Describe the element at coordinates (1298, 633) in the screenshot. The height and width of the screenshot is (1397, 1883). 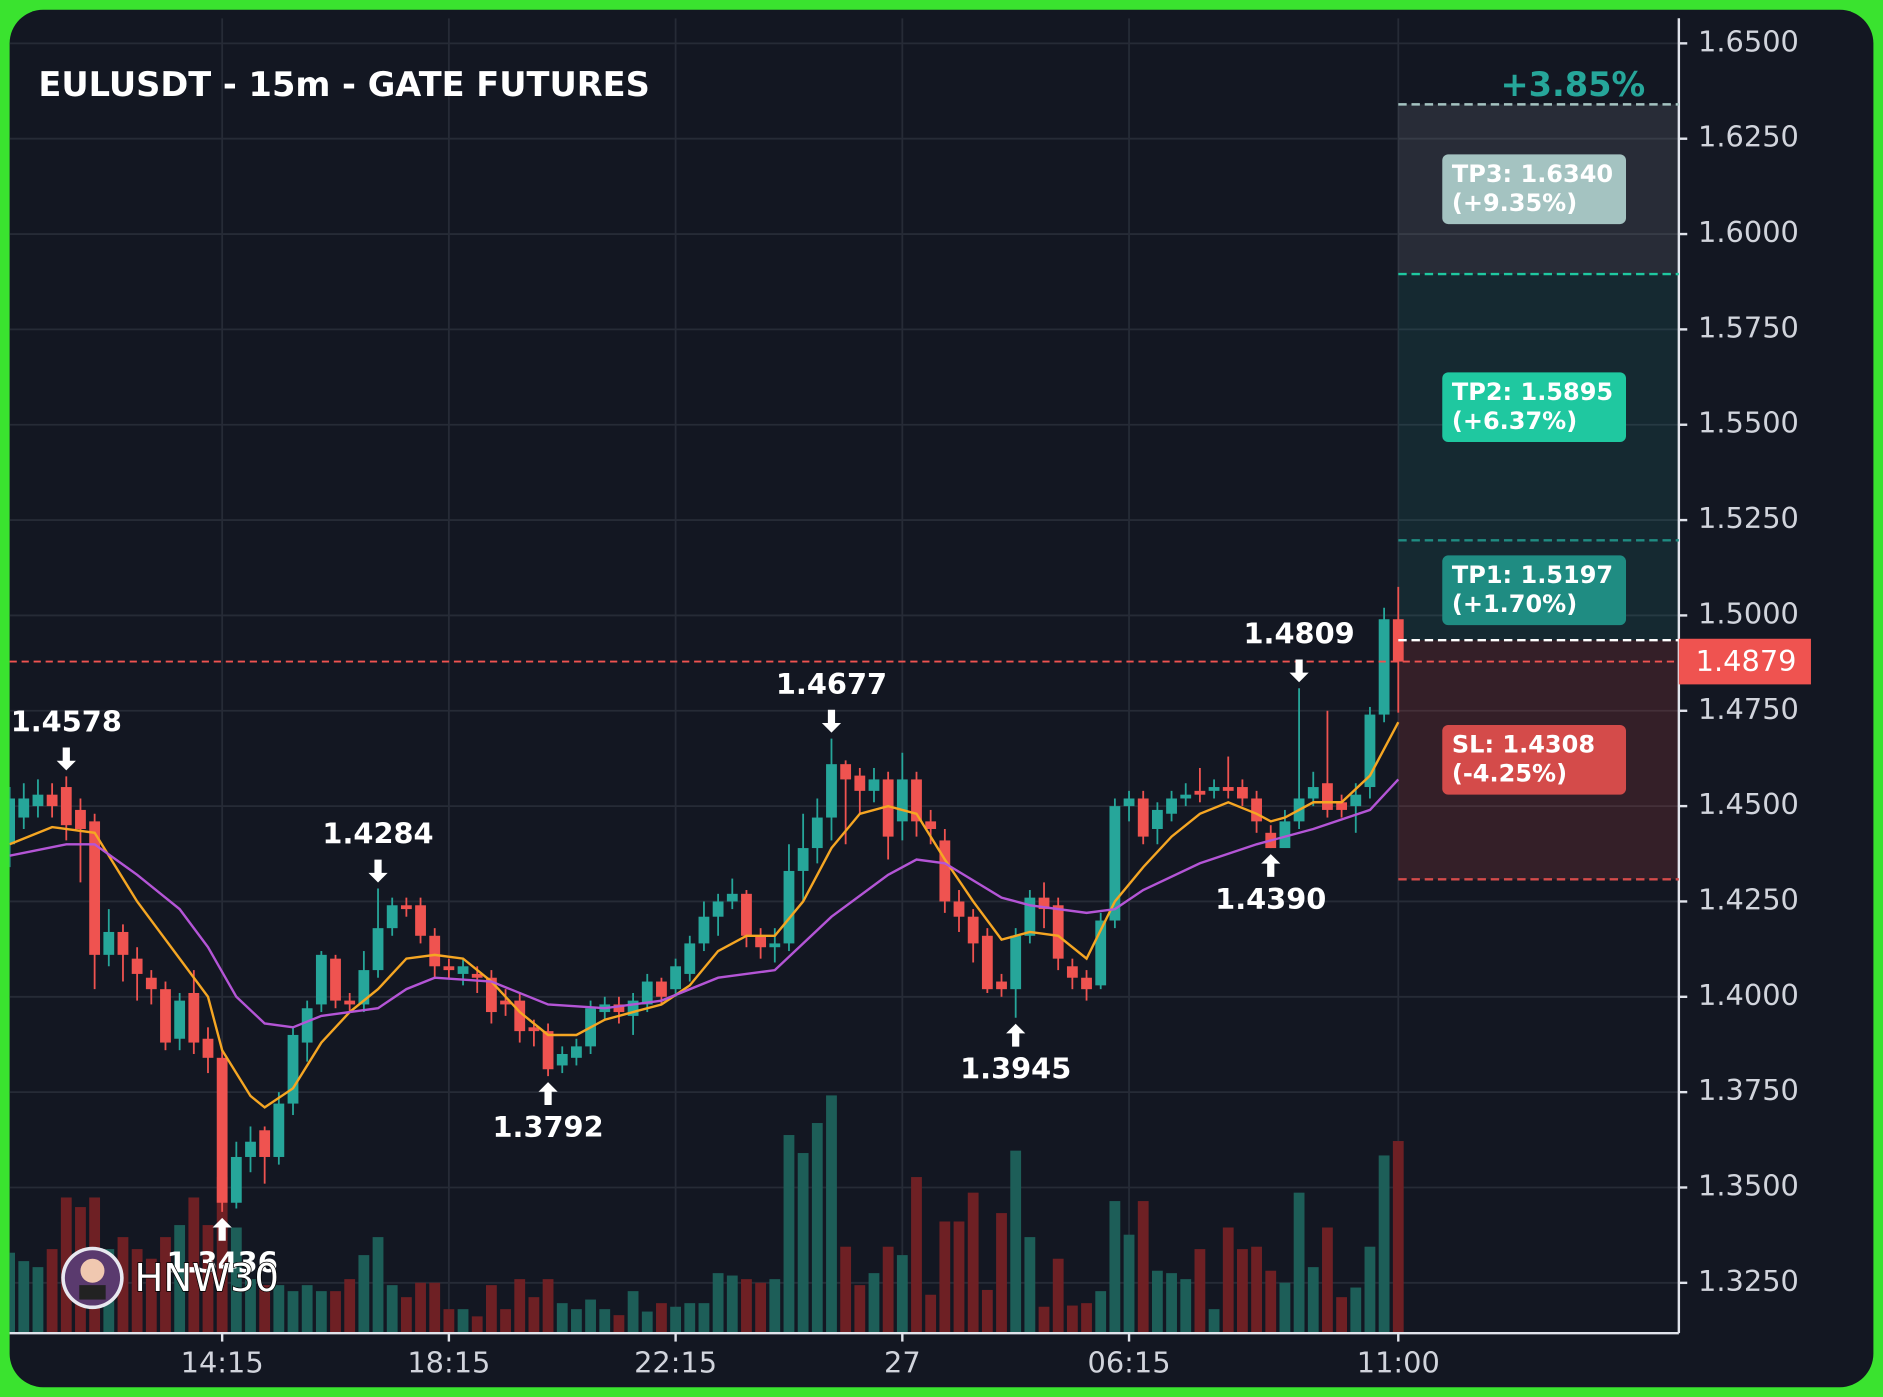
I see `annotation-label: 1.4809` at that location.